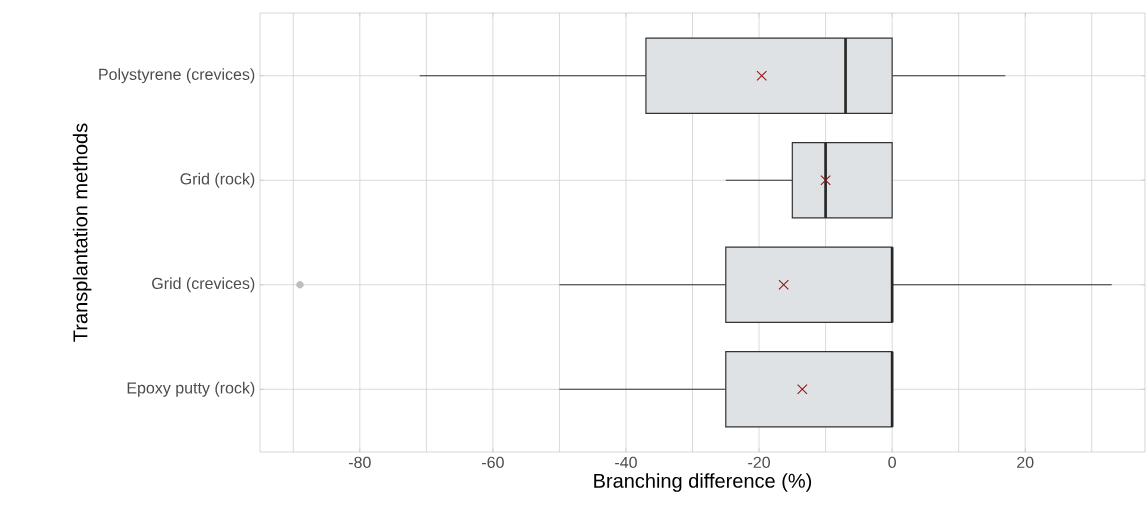 The image size is (1147, 521). What do you see at coordinates (217, 180) in the screenshot?
I see `y-tick-label: Grid (rock)` at bounding box center [217, 180].